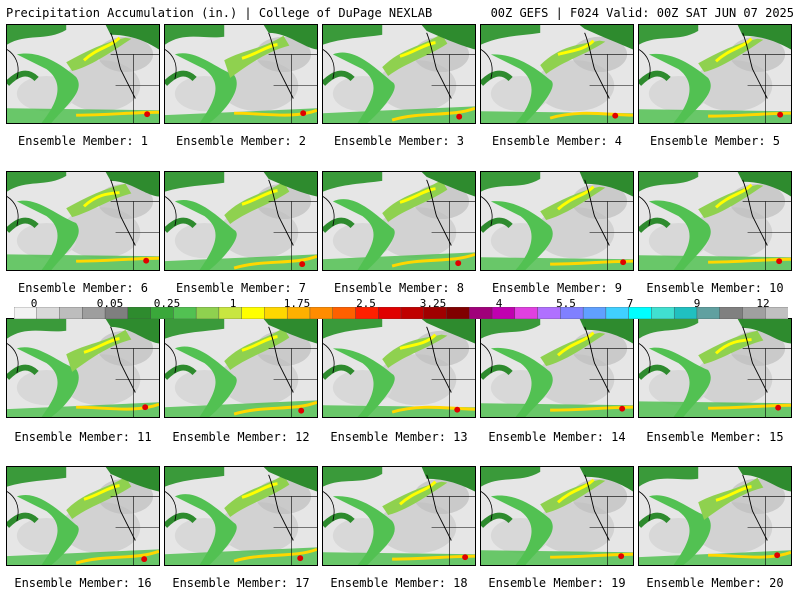 This screenshot has width=800, height=600. I want to click on ensemble-member-label: Ensemble Member: 15, so click(715, 437).